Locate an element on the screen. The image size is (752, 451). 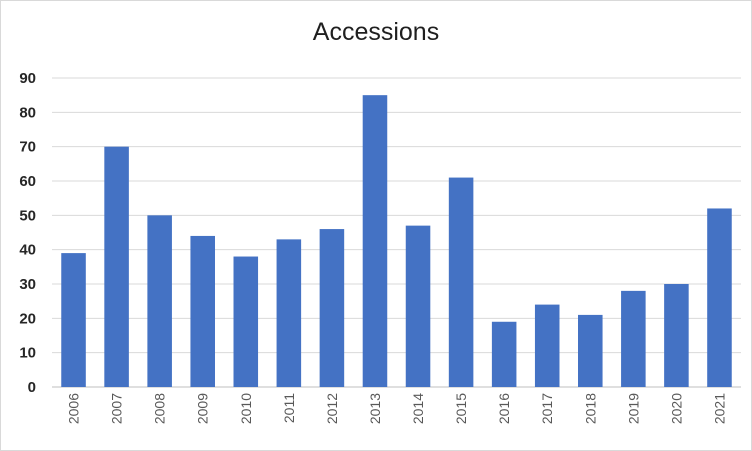
x-tick-label: 2011 is located at coordinates (289, 408).